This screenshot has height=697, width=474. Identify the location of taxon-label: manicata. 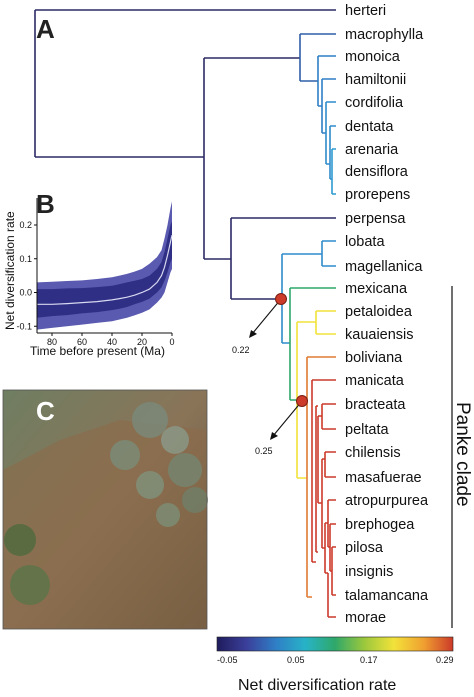
(375, 381).